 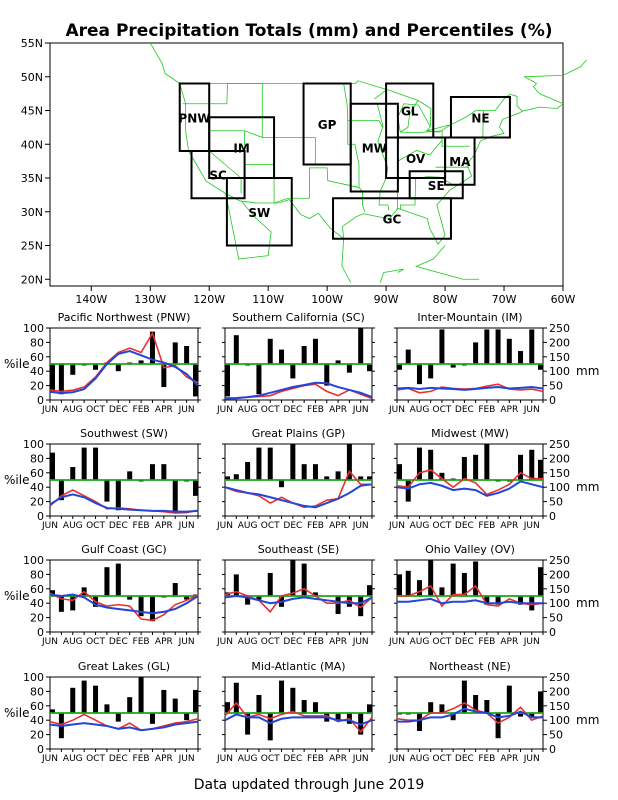 What do you see at coordinates (32, 178) in the screenshot?
I see `lat-label: 35N` at bounding box center [32, 178].